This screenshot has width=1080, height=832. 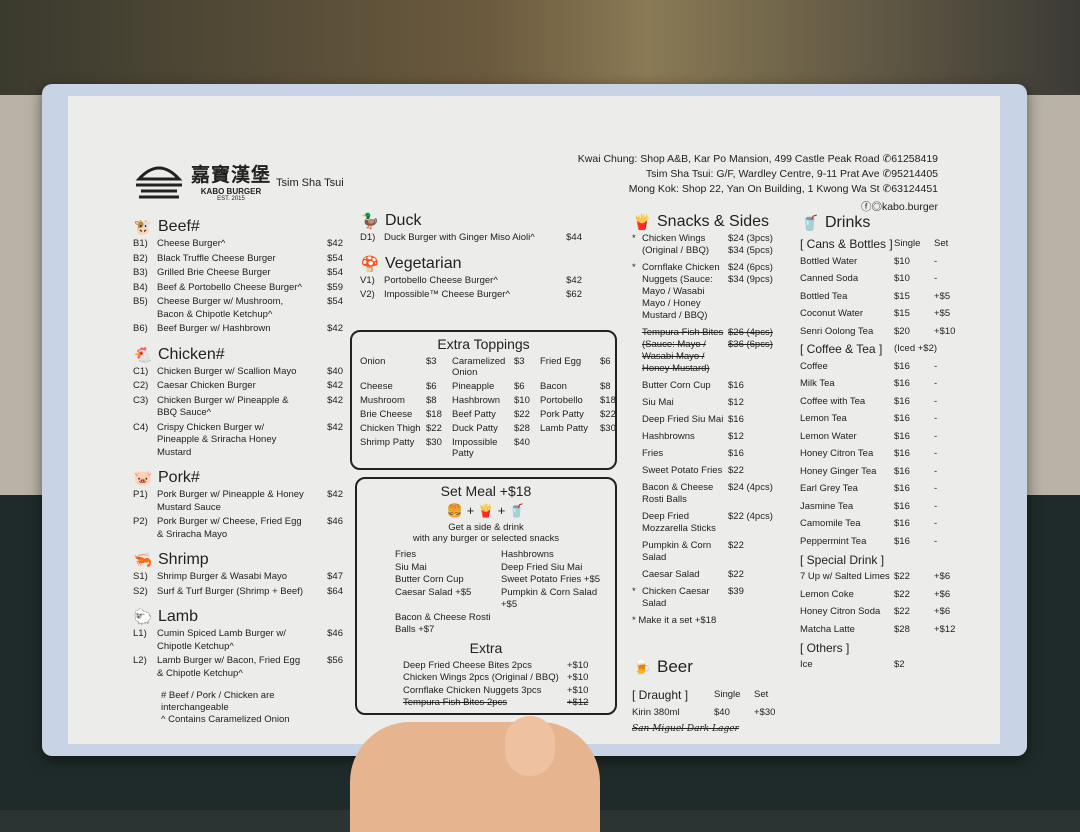 I want to click on item-price: $62, so click(x=574, y=294).